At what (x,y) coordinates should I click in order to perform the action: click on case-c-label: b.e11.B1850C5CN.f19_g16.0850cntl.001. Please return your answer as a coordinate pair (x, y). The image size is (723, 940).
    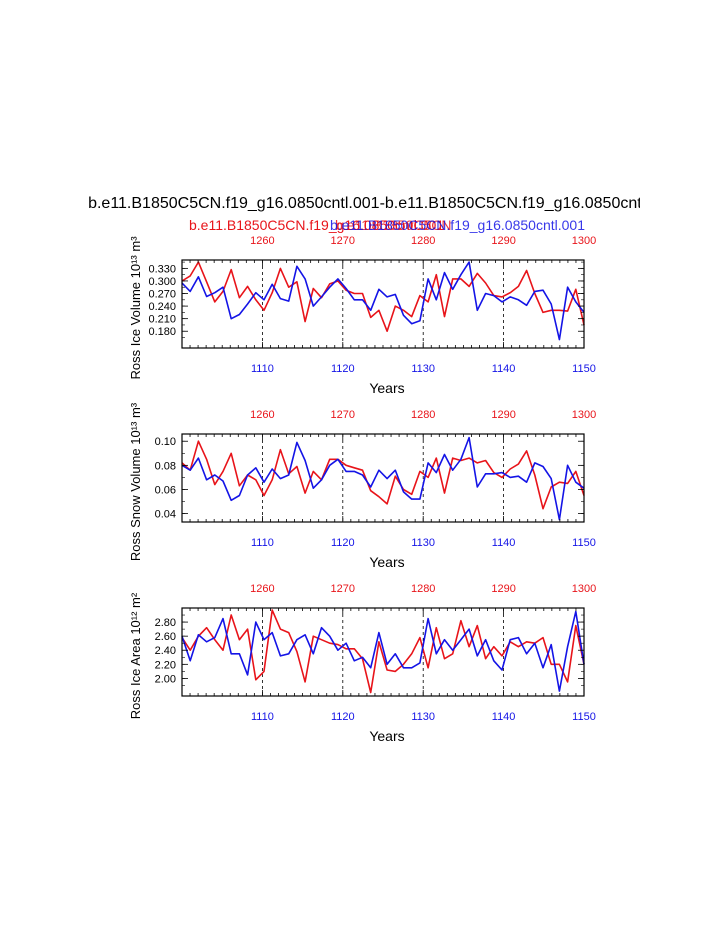
    Looking at the image, I should click on (457, 225).